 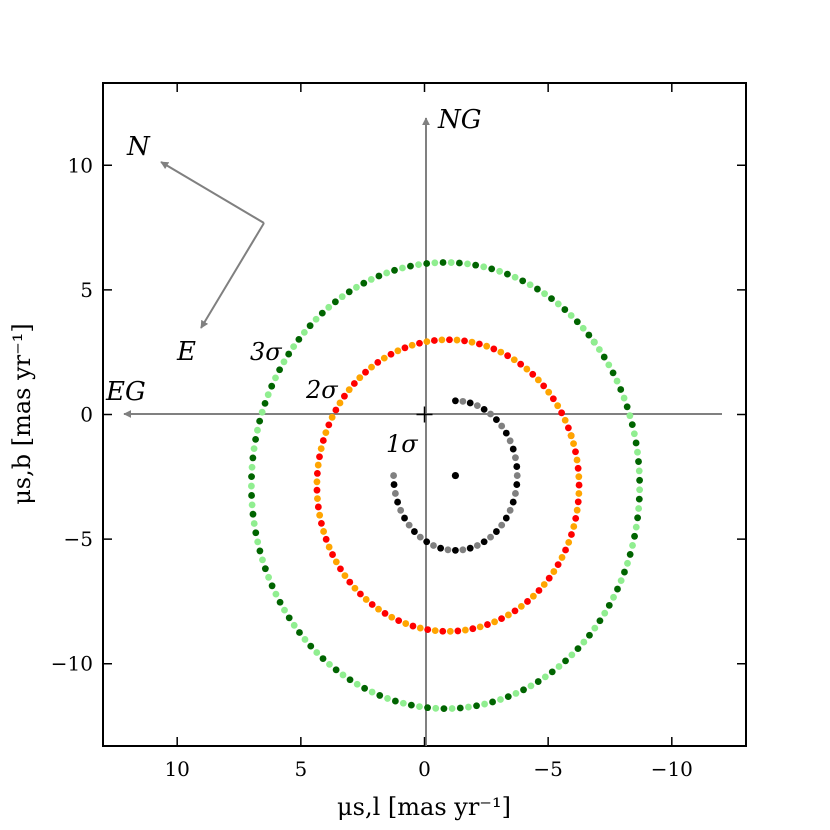 I want to click on contour-label-3sigma: 3σ, so click(x=266, y=352).